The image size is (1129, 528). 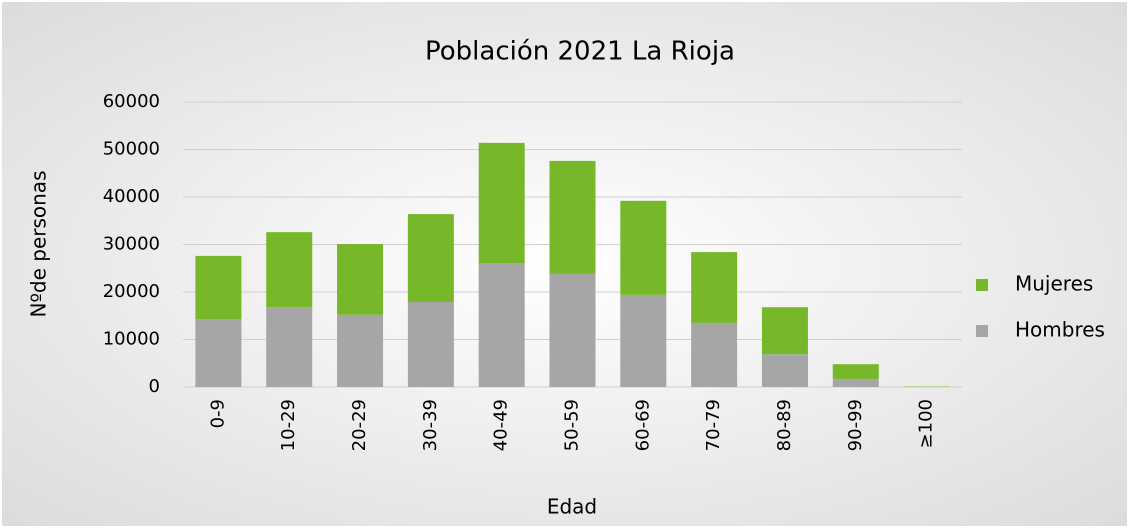 What do you see at coordinates (1054, 284) in the screenshot?
I see `legend-label: Mujeres` at bounding box center [1054, 284].